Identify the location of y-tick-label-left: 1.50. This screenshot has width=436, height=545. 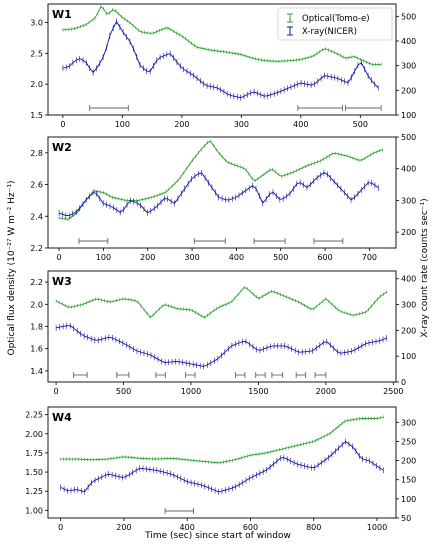
(34, 472).